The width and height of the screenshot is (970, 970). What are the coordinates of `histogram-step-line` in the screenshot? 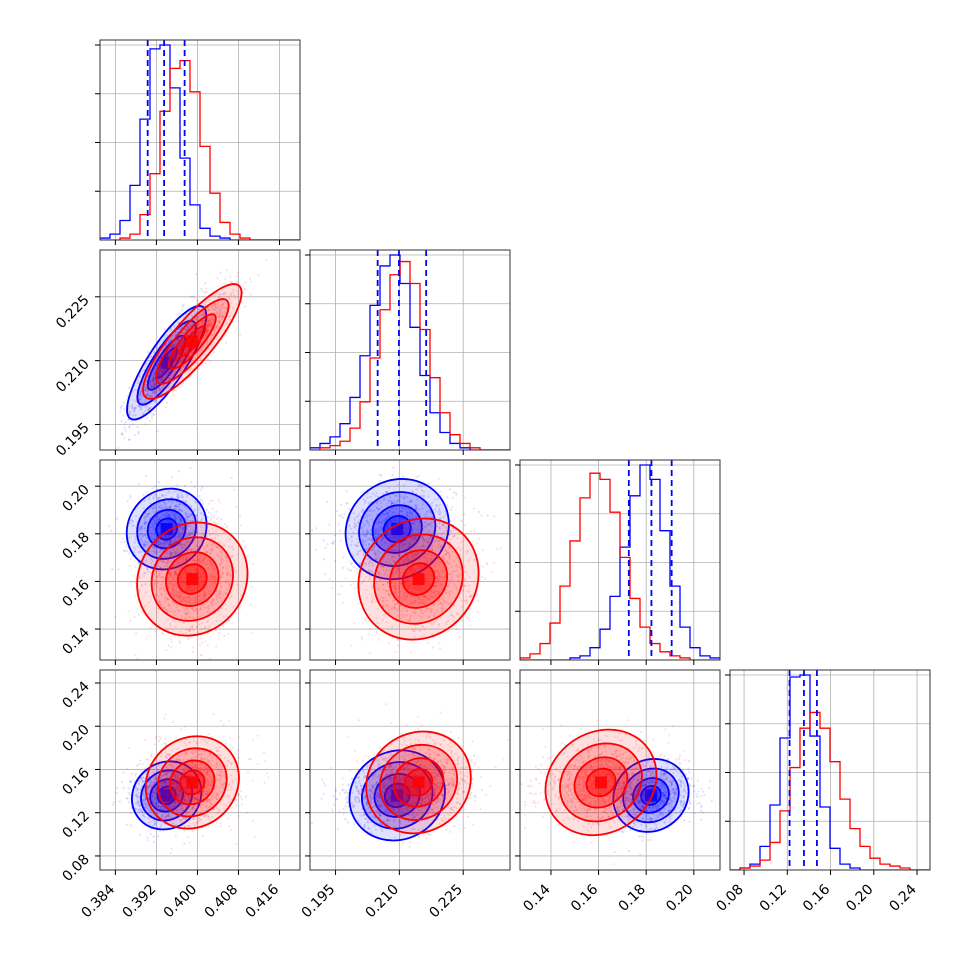 It's located at (200, 142).